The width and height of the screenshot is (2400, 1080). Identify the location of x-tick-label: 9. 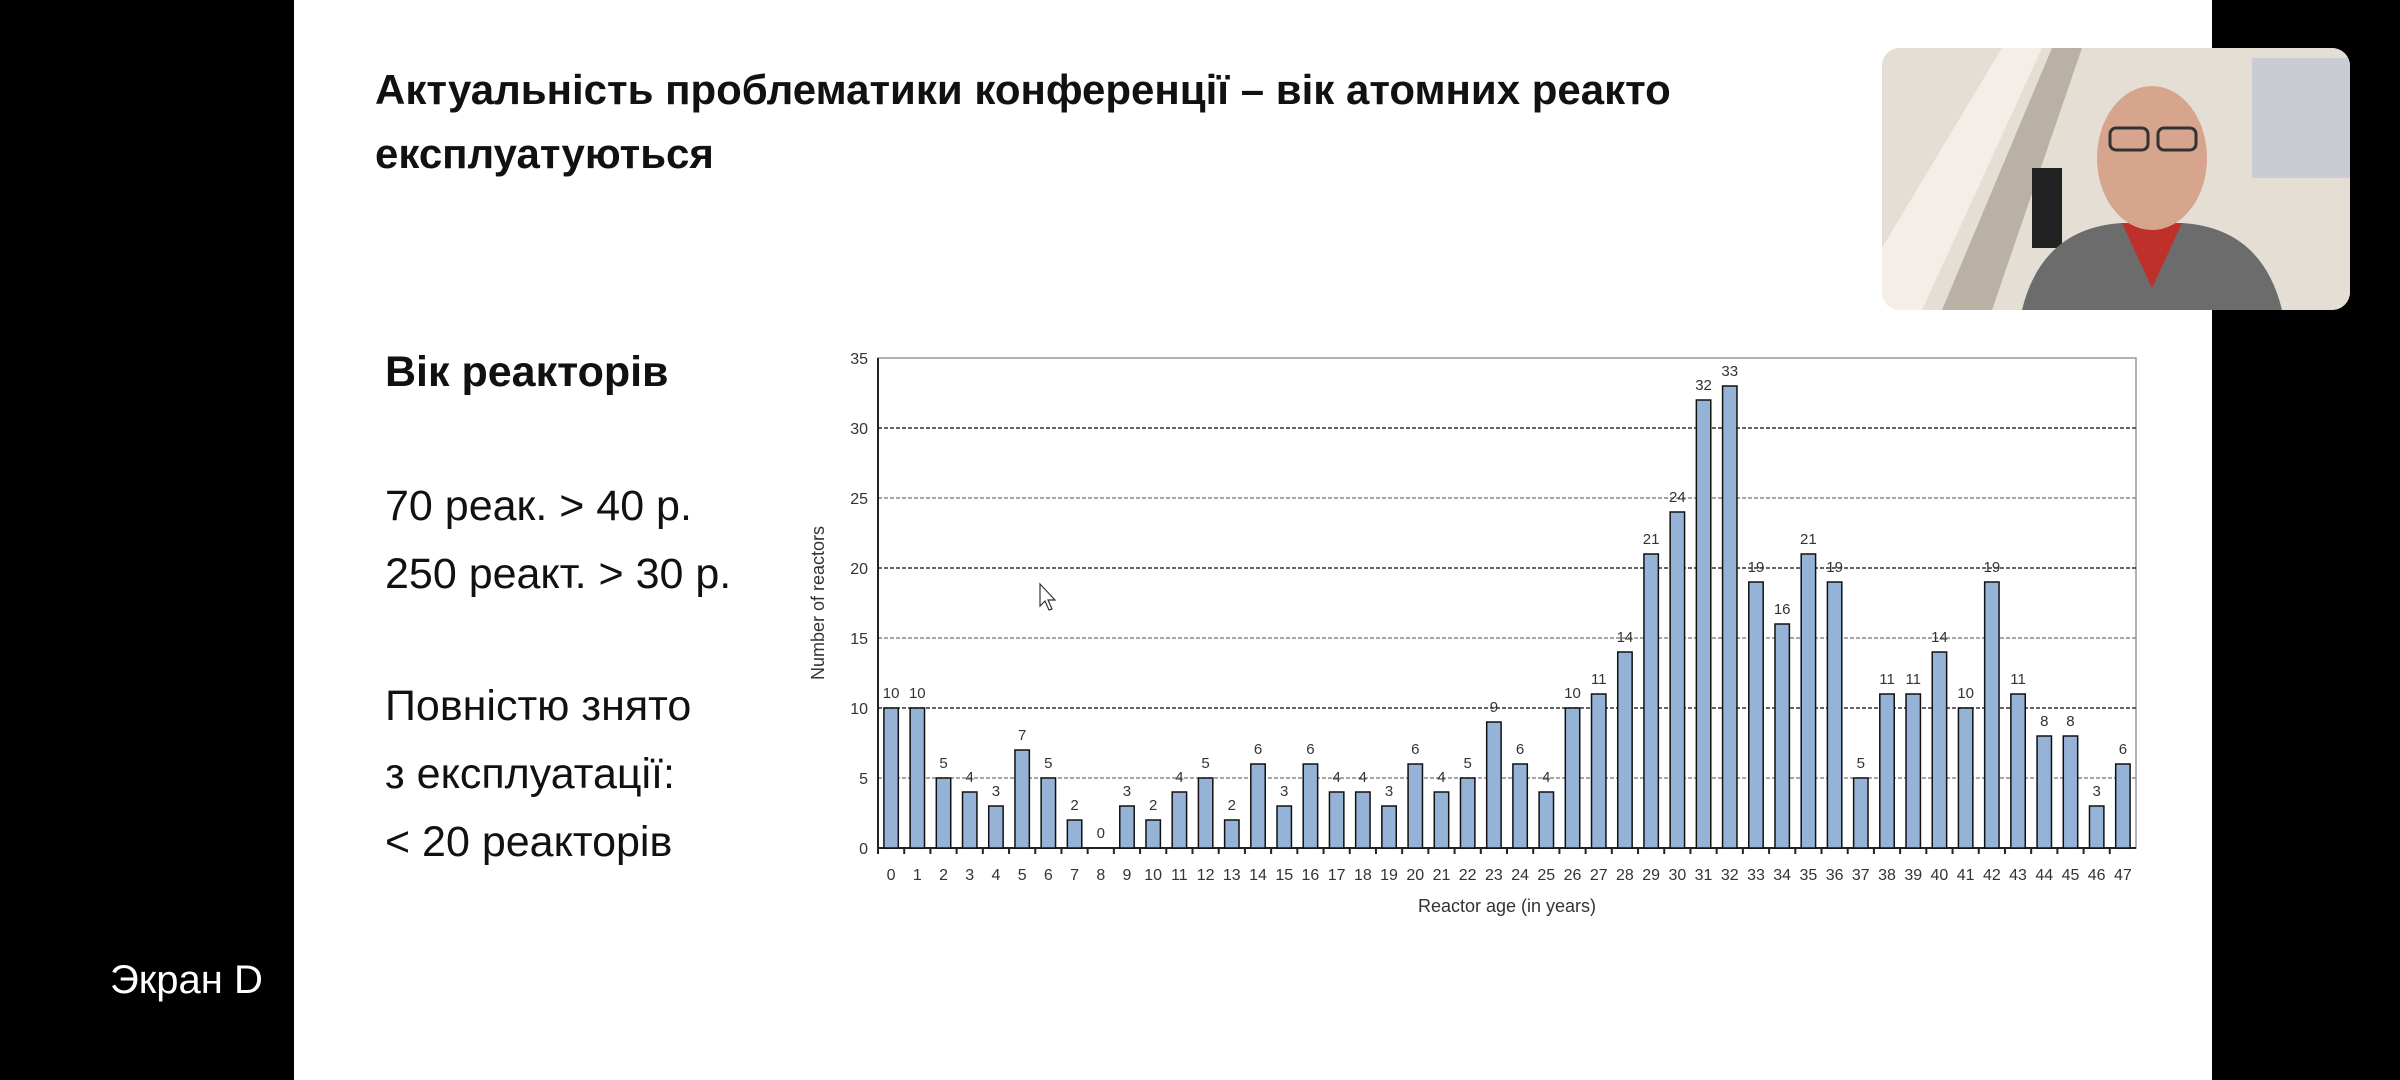
(1127, 875).